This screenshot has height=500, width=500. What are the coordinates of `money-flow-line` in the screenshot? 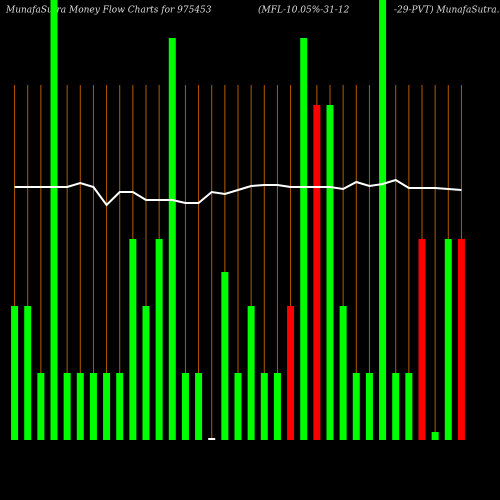 It's located at (238, 192).